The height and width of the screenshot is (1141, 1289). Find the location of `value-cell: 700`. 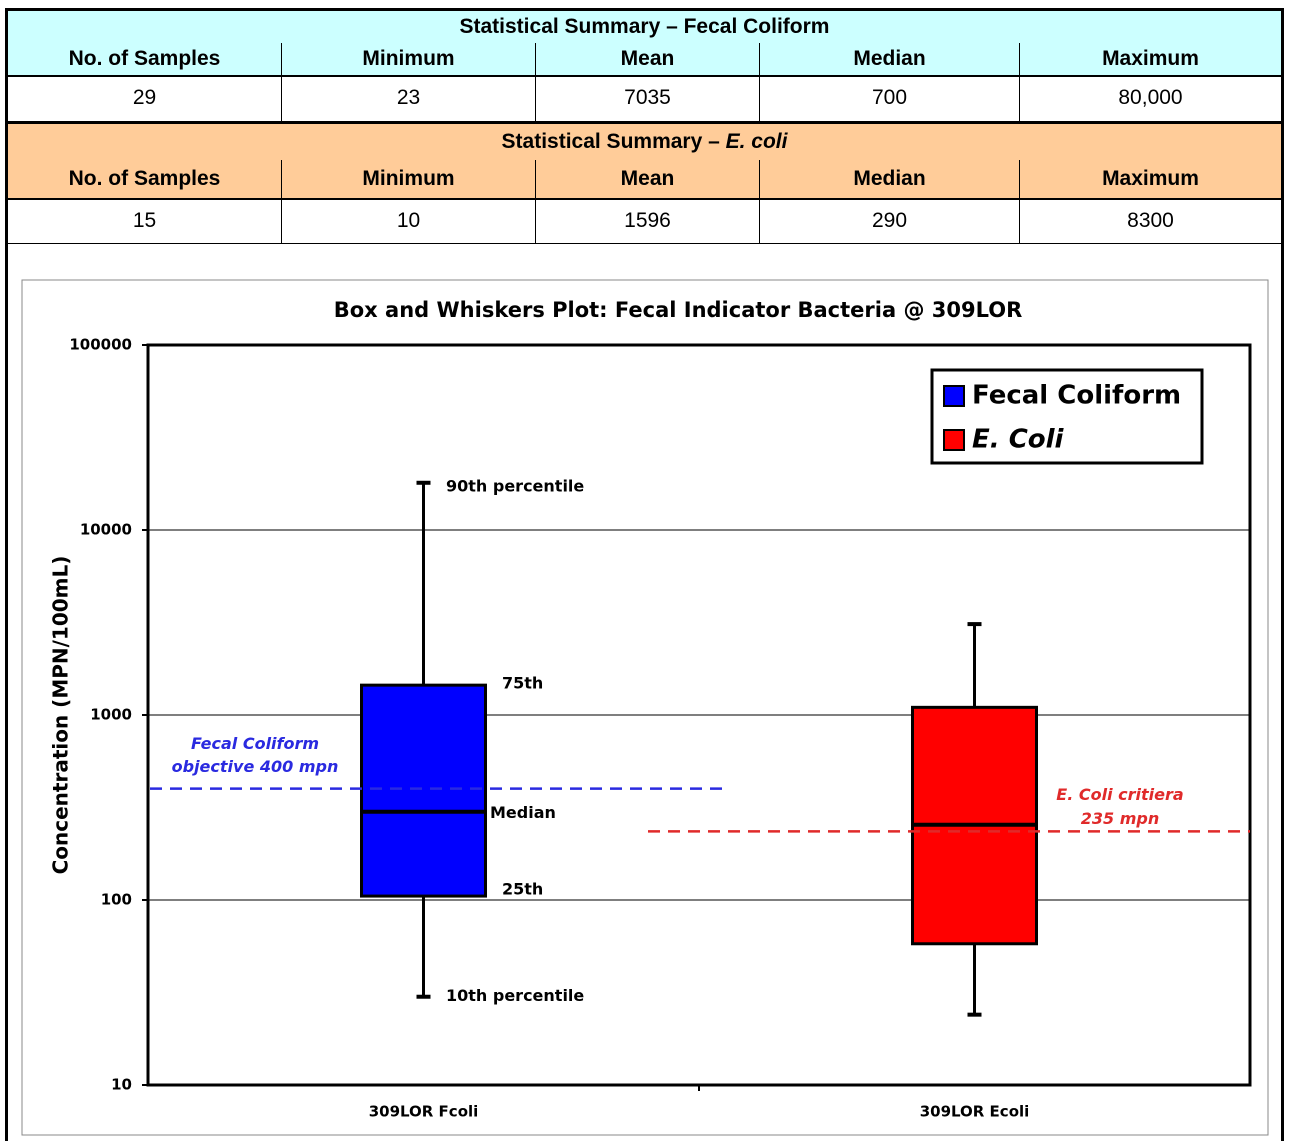

value-cell: 700 is located at coordinates (890, 98).